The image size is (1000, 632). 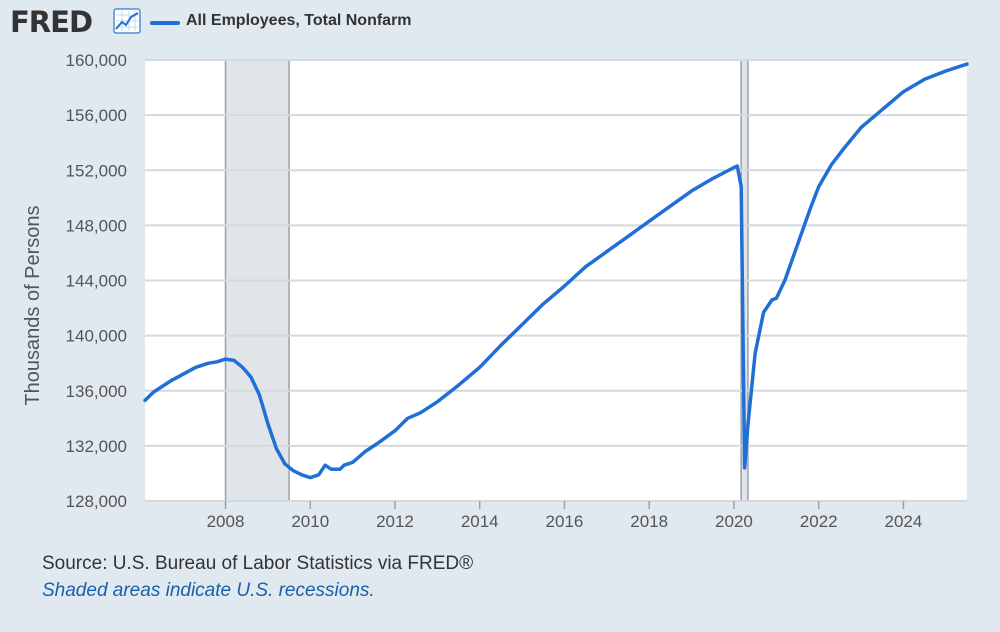 What do you see at coordinates (565, 521) in the screenshot?
I see `x-tick-label: 2016` at bounding box center [565, 521].